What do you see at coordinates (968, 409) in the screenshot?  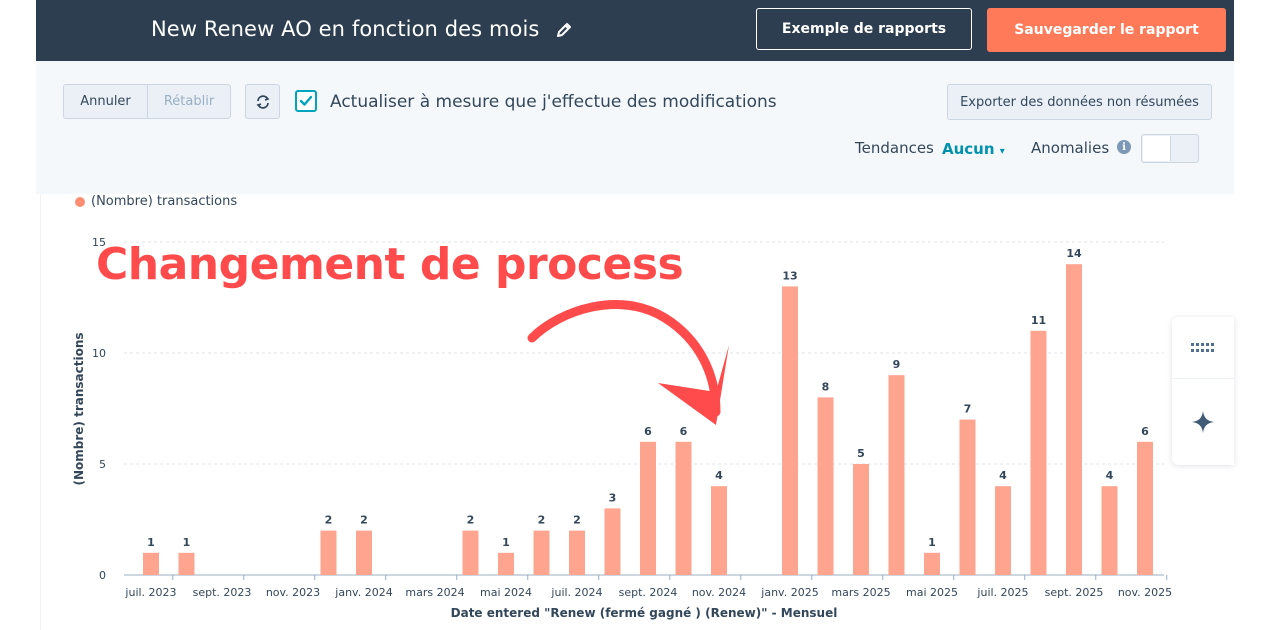 I see `data-label: 7` at bounding box center [968, 409].